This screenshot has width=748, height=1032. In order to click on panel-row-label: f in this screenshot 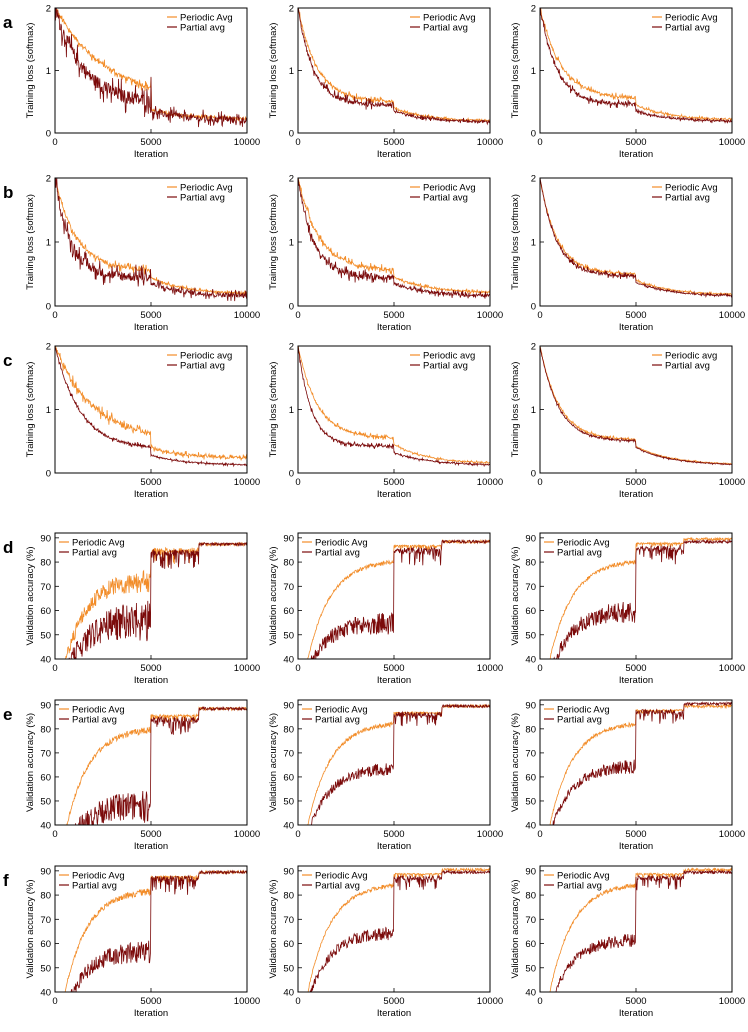, I will do `click(6, 880)`.